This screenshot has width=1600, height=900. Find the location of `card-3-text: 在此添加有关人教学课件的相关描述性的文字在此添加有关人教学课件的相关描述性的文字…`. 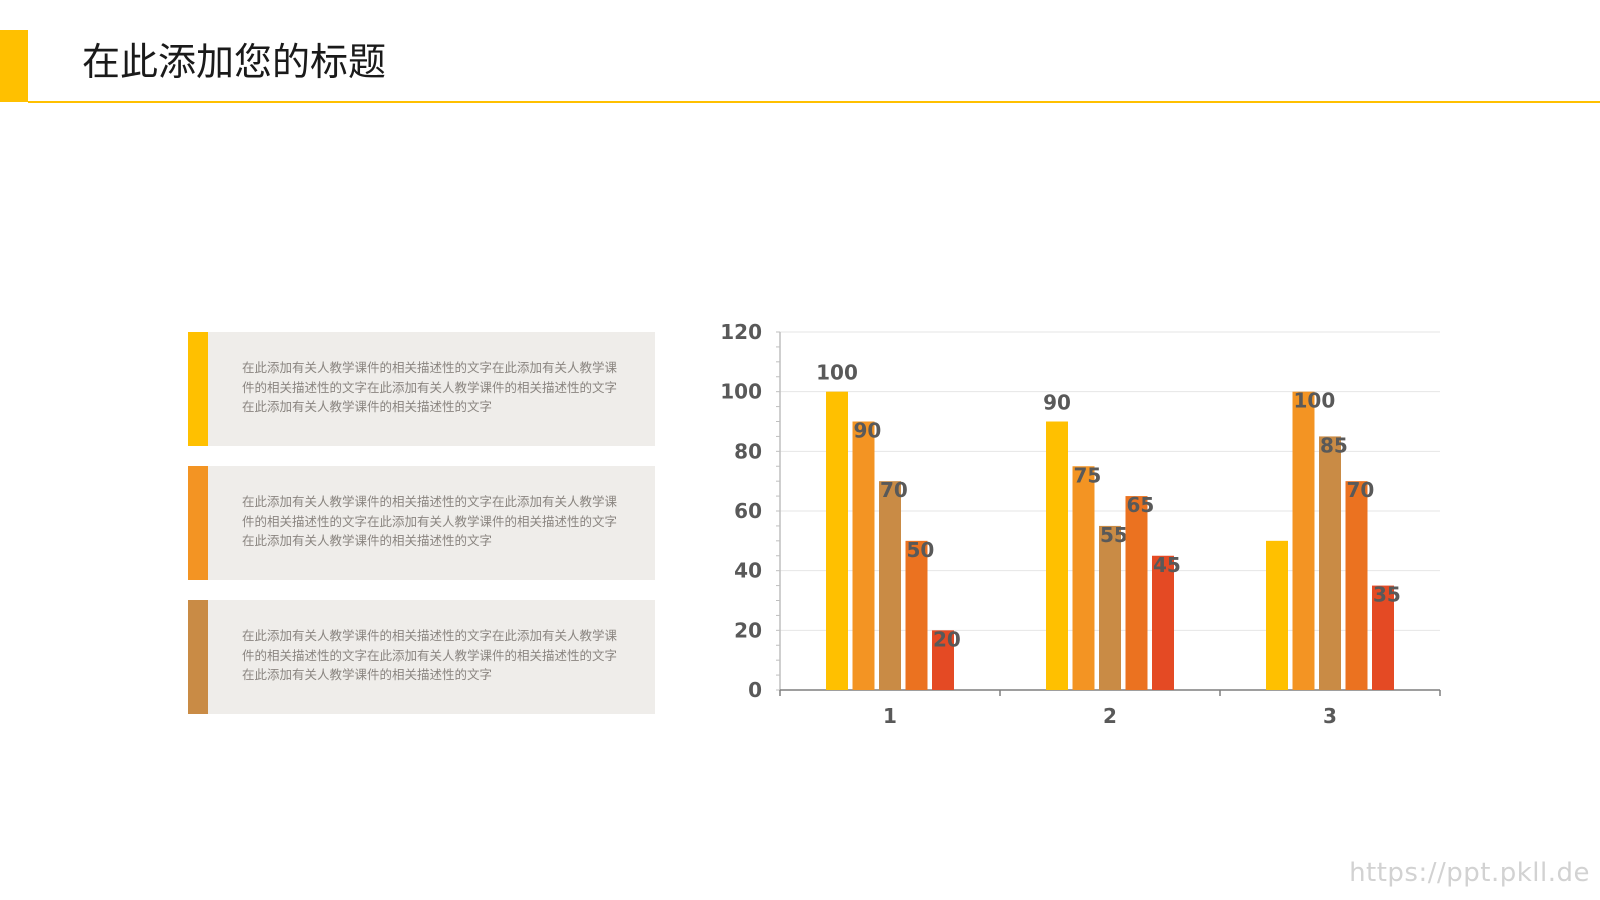

card-3-text: 在此添加有关人教学课件的相关描述性的文字在此添加有关人教学课件的相关描述性的文字… is located at coordinates (430, 655).